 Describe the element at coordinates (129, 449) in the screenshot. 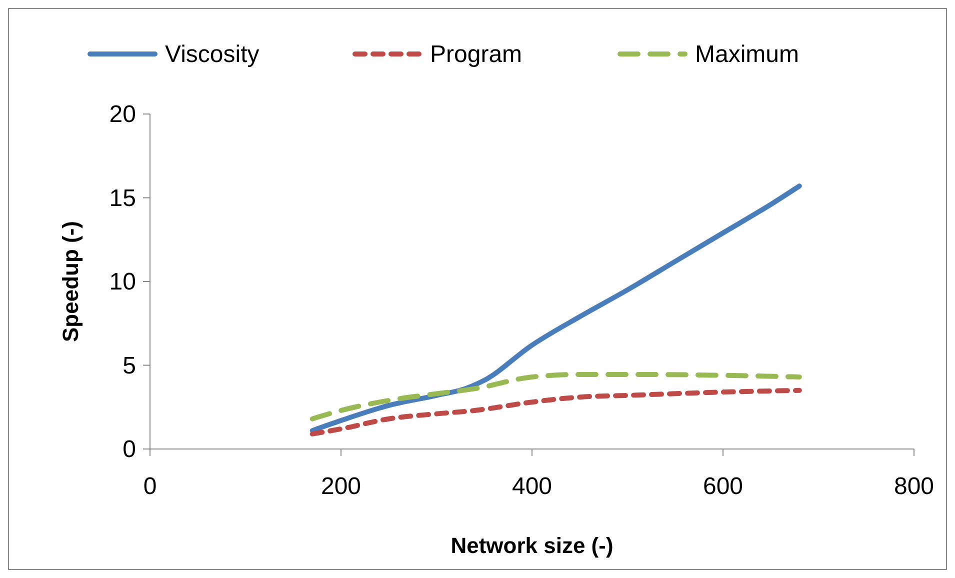

I see `y-tick-label: 0` at that location.